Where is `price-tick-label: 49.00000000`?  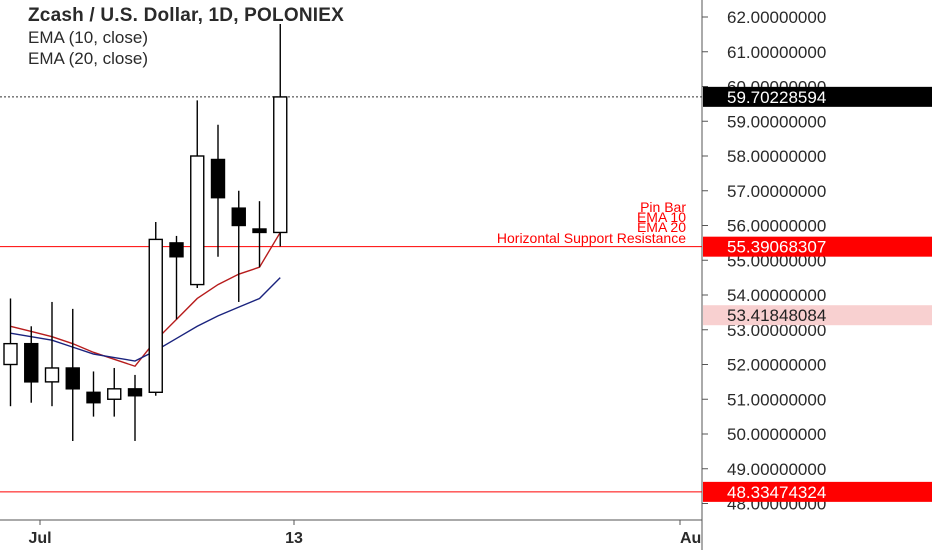 price-tick-label: 49.00000000 is located at coordinates (776, 469).